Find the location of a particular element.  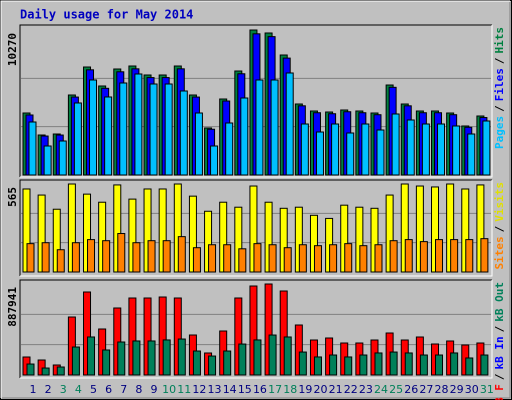

x-tick-label: 12 is located at coordinates (199, 389).